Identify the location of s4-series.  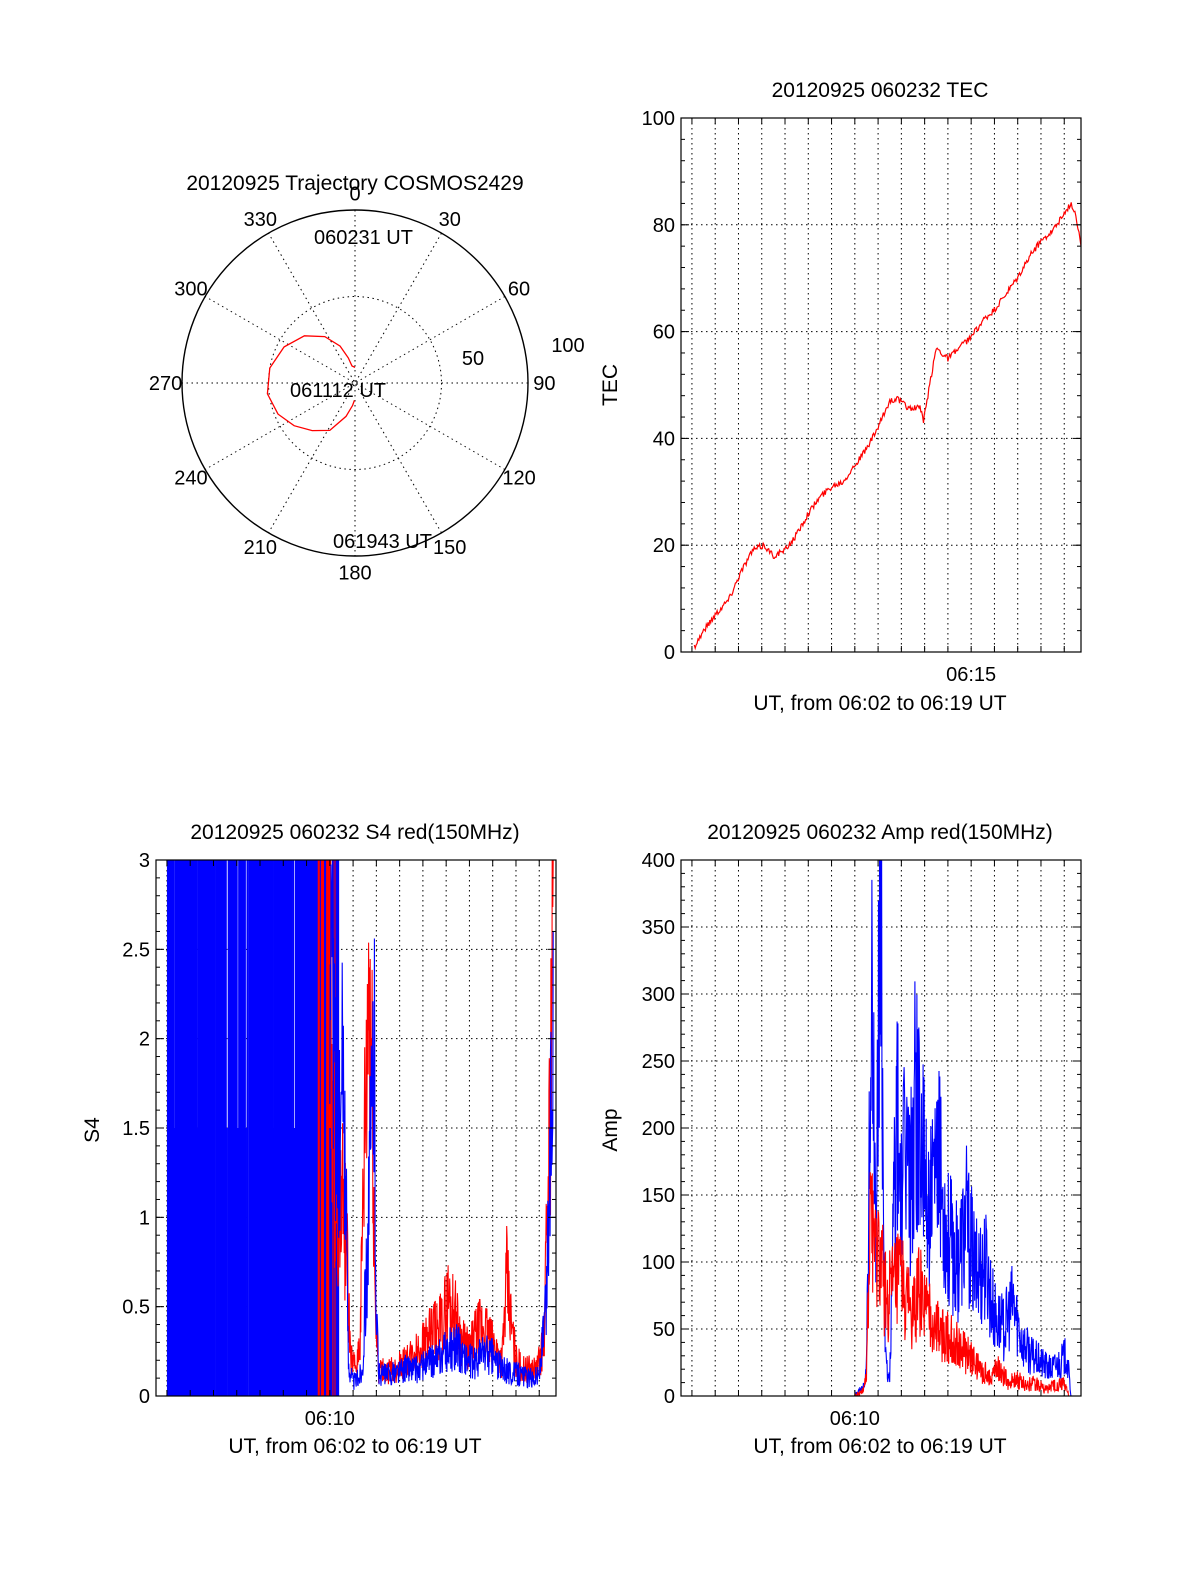
(360, 1128).